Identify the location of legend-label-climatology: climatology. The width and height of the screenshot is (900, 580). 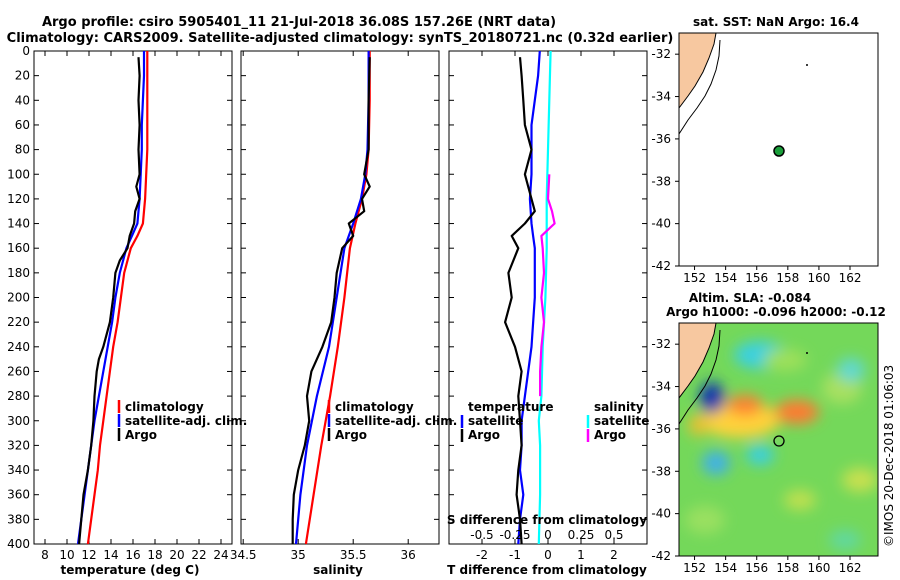
(164, 407).